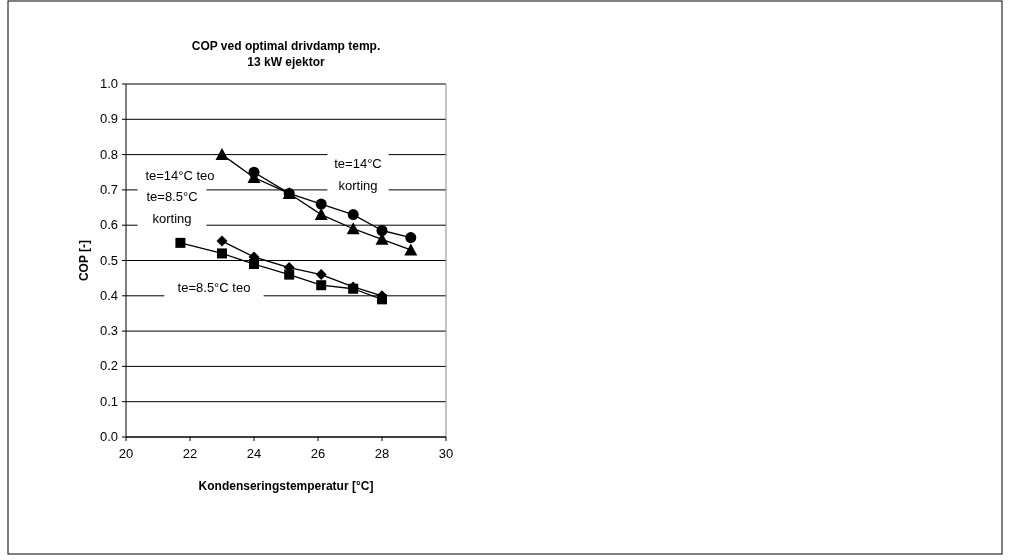 This screenshot has width=1011, height=560. I want to click on y-tick-label: 0.5, so click(108, 260).